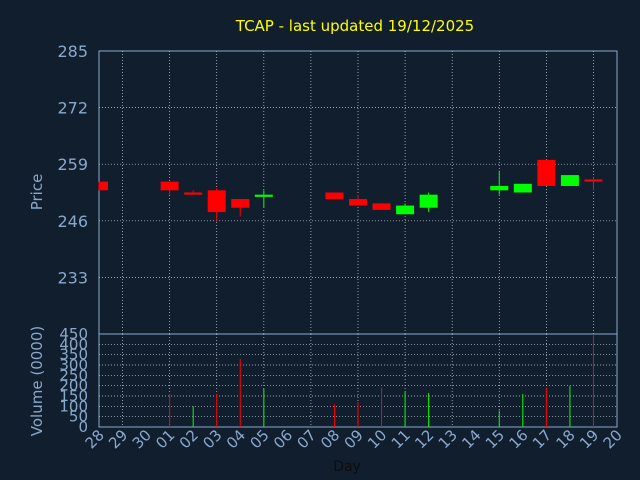 Image resolution: width=640 pixels, height=480 pixels. Describe the element at coordinates (542, 439) in the screenshot. I see `x-tick-label: 17` at that location.